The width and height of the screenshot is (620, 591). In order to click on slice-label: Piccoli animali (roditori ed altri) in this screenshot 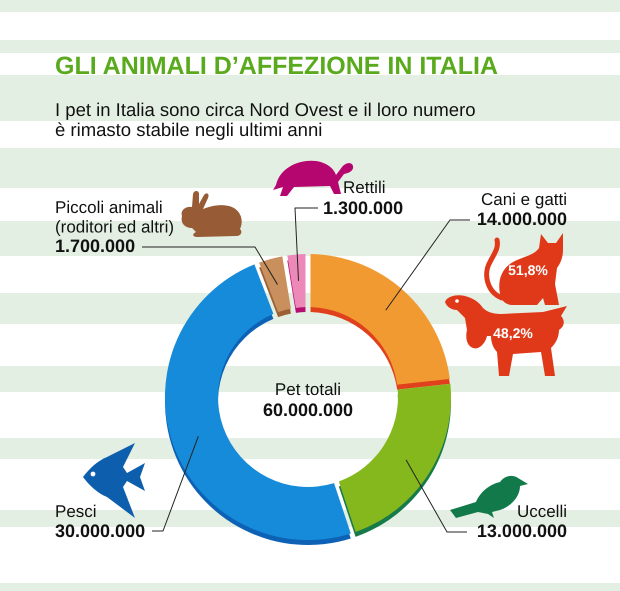, I will do `click(114, 217)`.